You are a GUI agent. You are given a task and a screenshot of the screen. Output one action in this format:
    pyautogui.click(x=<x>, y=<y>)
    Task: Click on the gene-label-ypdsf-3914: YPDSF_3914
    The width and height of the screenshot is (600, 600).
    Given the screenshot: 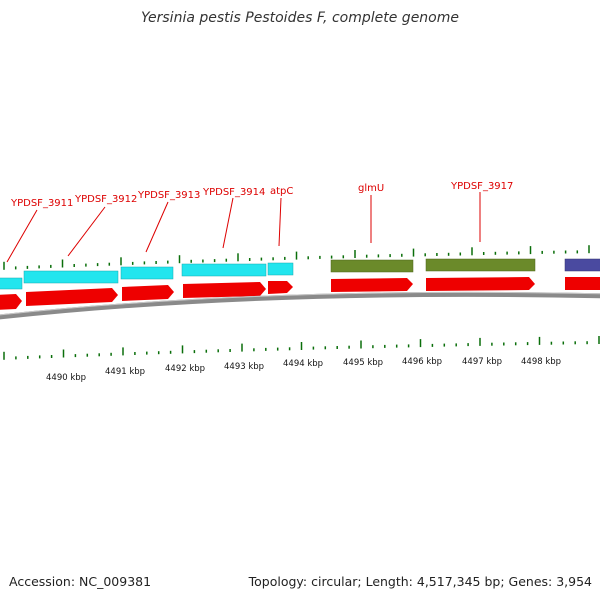 What is the action you would take?
    pyautogui.click(x=233, y=192)
    